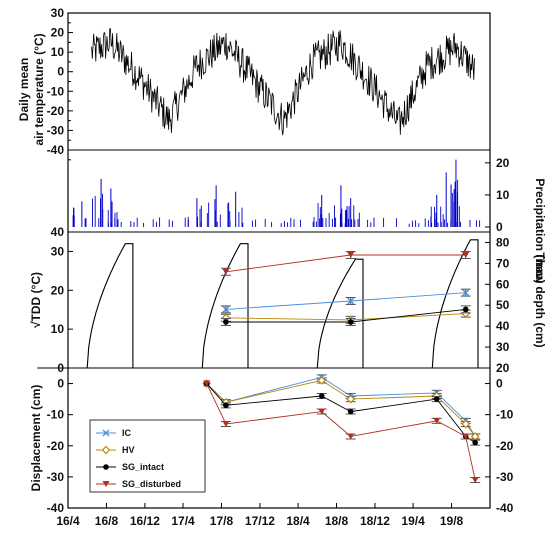  I want to click on x-tick-label: 19/8, so click(452, 521).